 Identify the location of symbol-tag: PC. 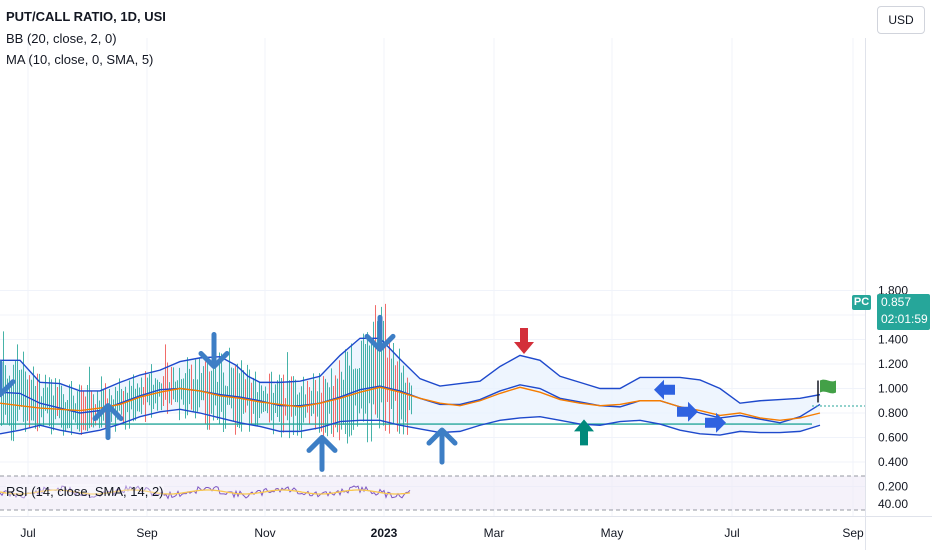
(861, 302).